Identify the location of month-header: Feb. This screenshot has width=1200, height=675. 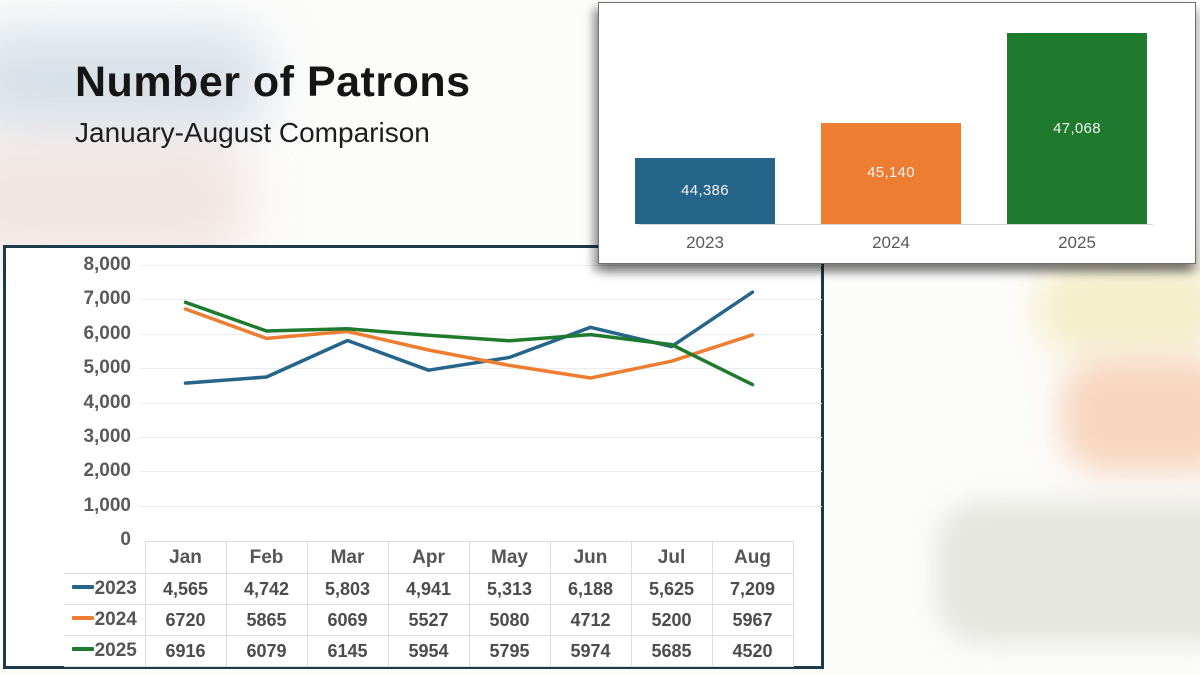
(266, 557).